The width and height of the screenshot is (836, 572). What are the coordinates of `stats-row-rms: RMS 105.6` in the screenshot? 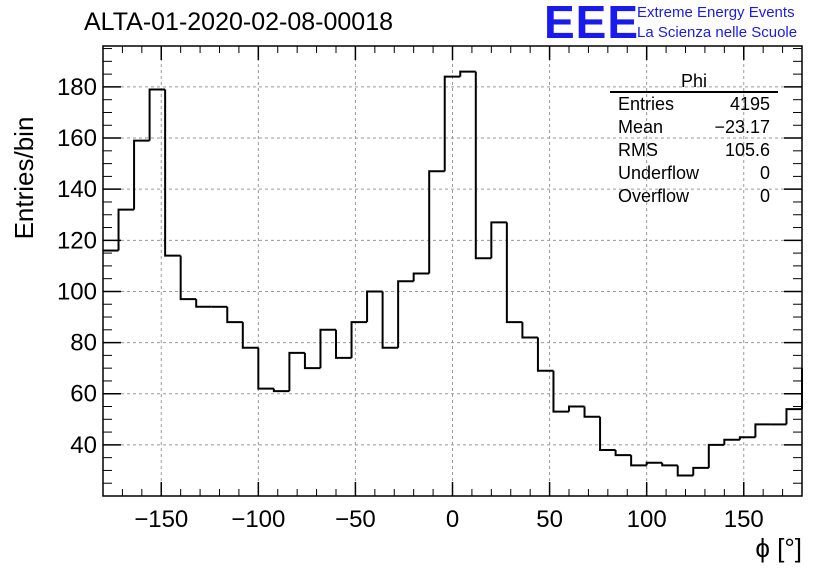 It's located at (694, 150).